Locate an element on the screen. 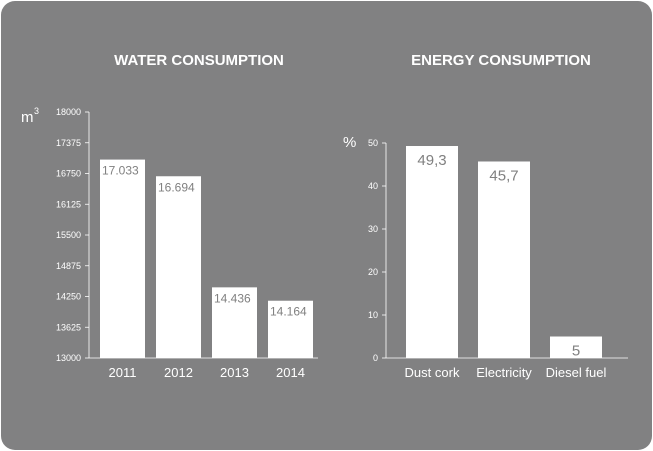  water-y-unit-superscript: 3 is located at coordinates (36, 111).